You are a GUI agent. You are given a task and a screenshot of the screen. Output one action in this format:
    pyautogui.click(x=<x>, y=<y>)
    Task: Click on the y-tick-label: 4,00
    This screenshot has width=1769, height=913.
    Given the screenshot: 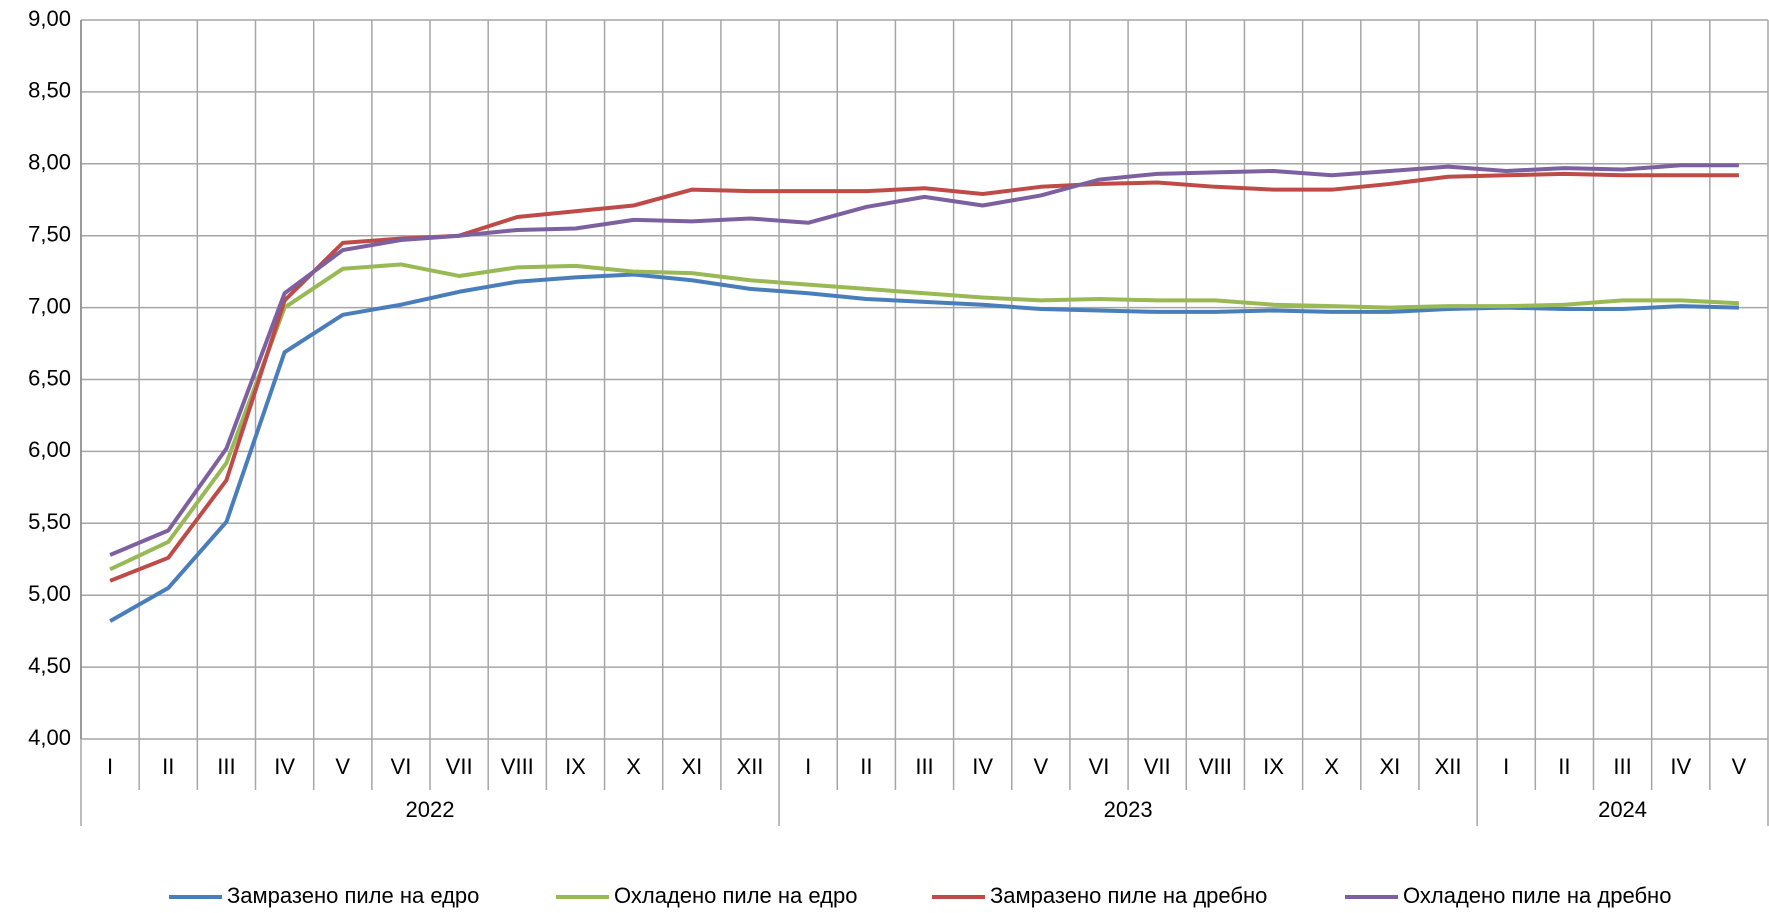 What is the action you would take?
    pyautogui.click(x=49, y=737)
    